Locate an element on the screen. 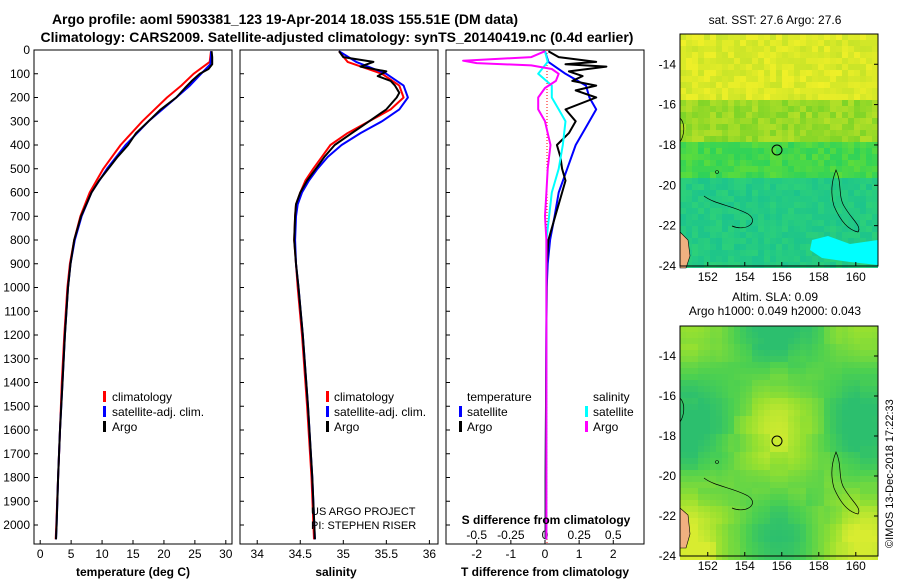 This screenshot has height=580, width=900. legend-title-salinity: salinity is located at coordinates (611, 397).